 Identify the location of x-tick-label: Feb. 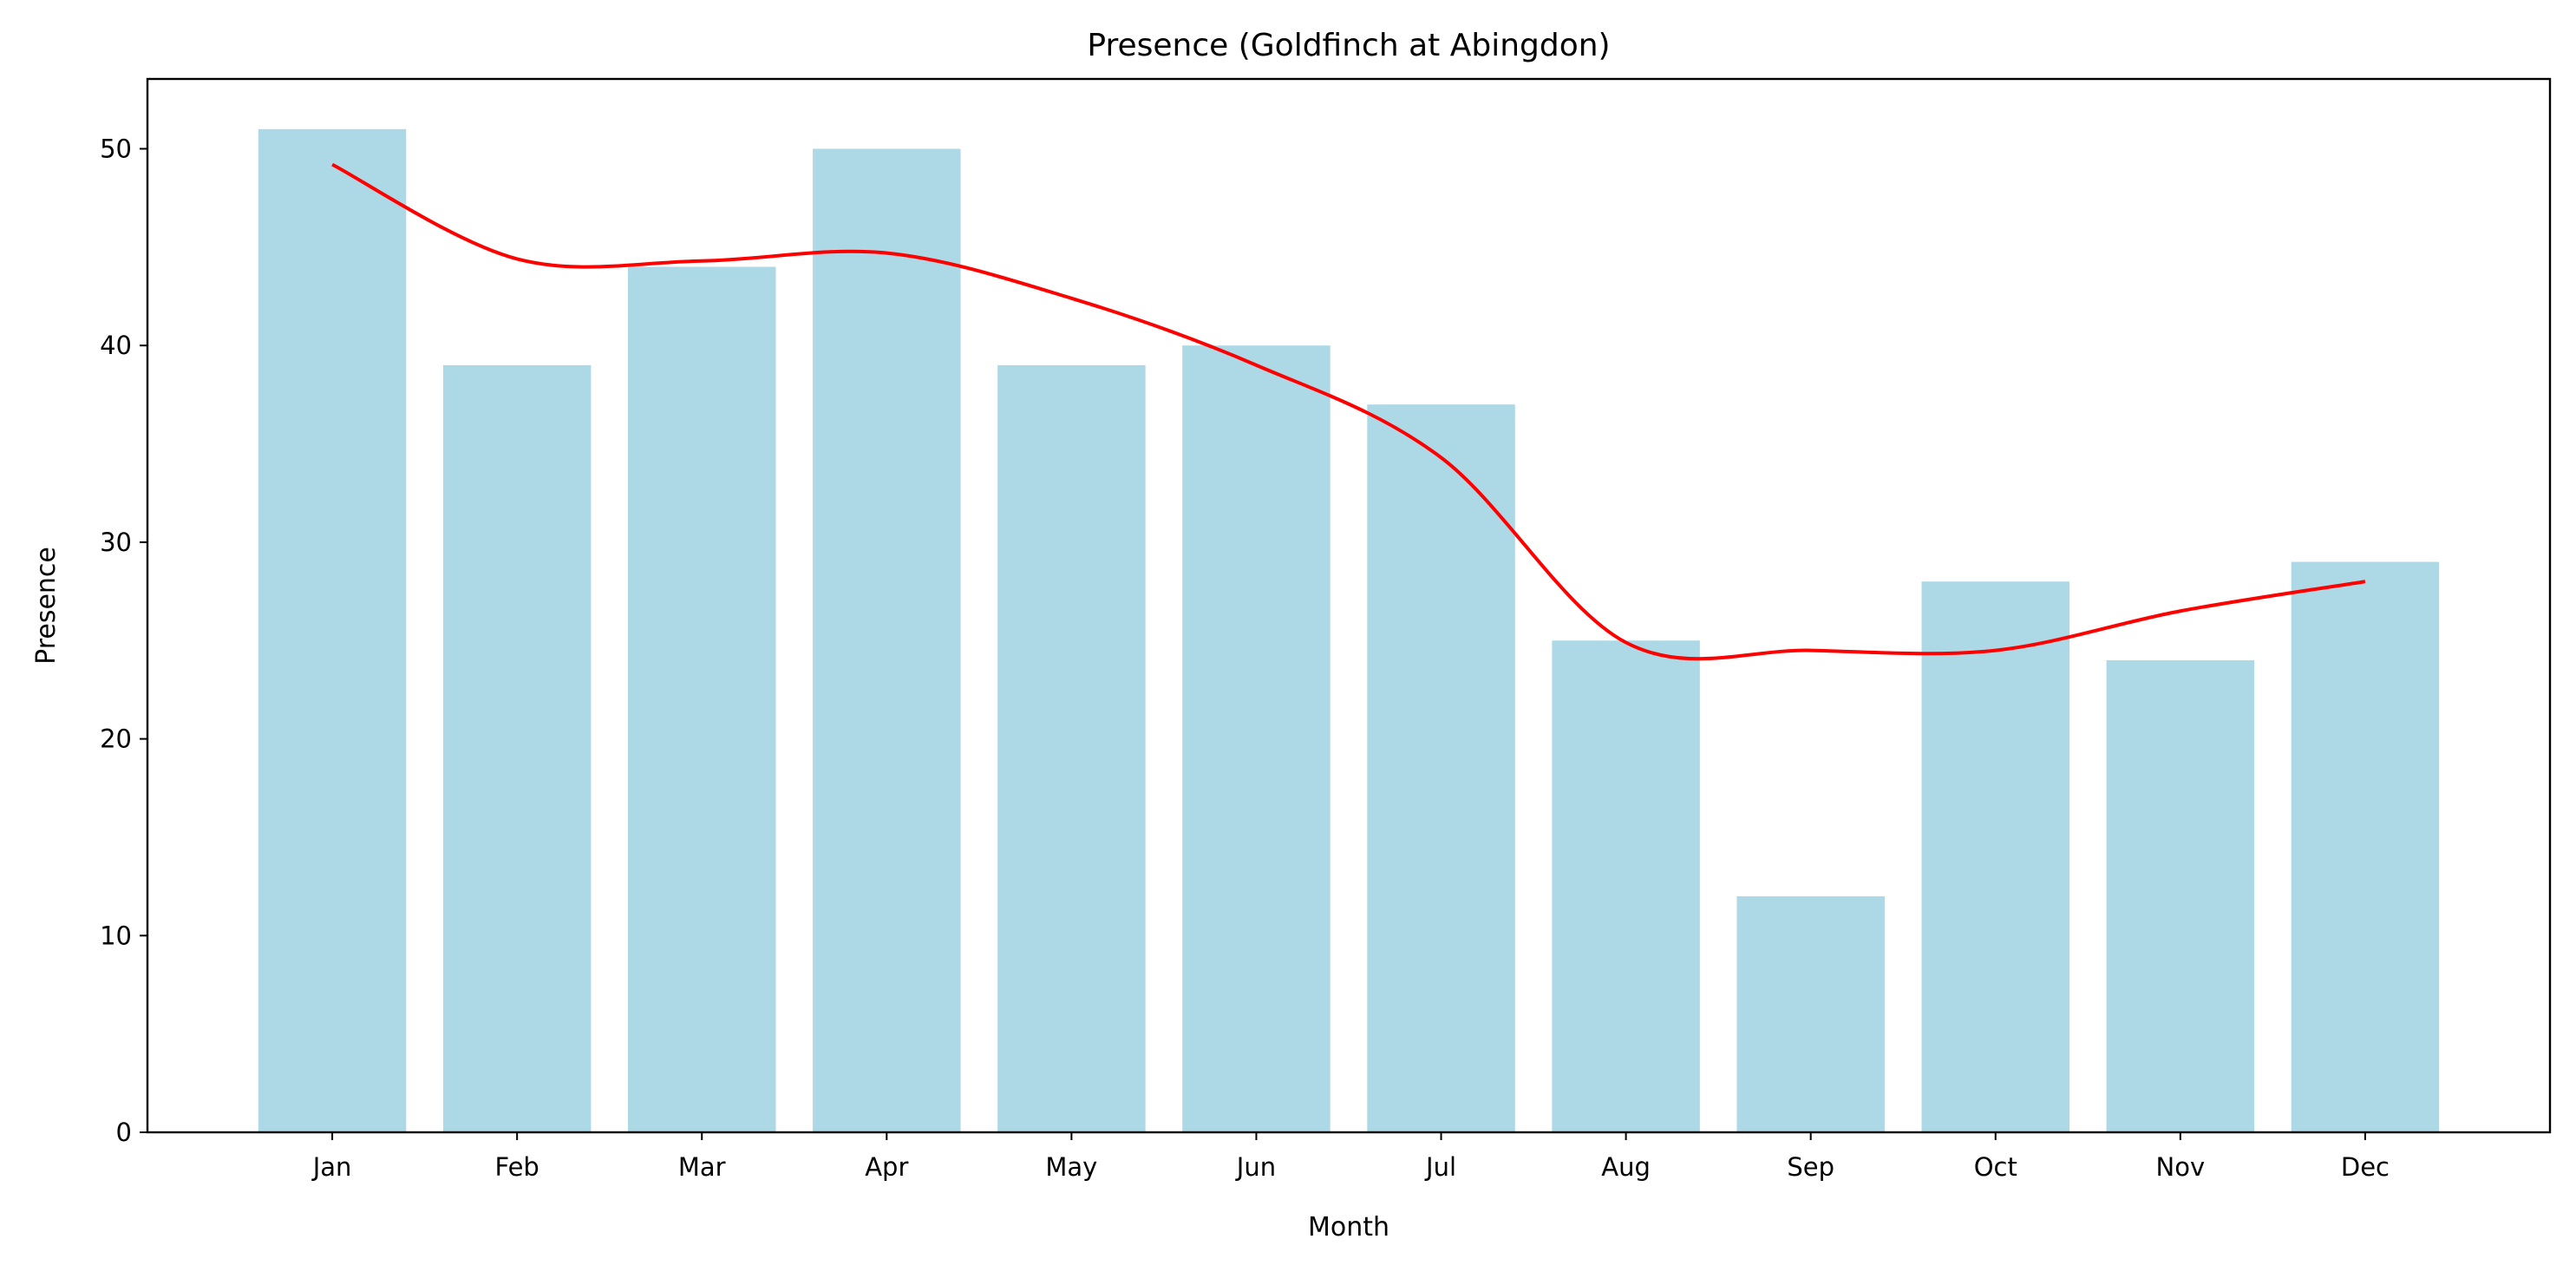
(516, 1167).